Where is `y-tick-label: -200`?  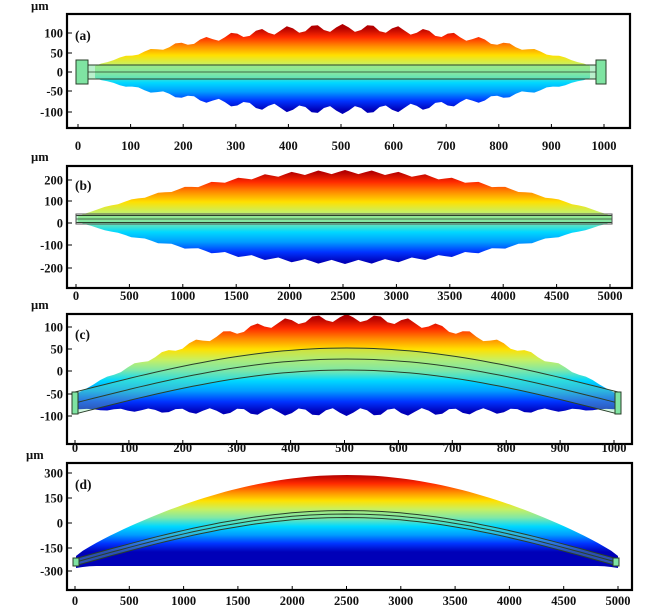
y-tick-label: -200 is located at coordinates (51, 269).